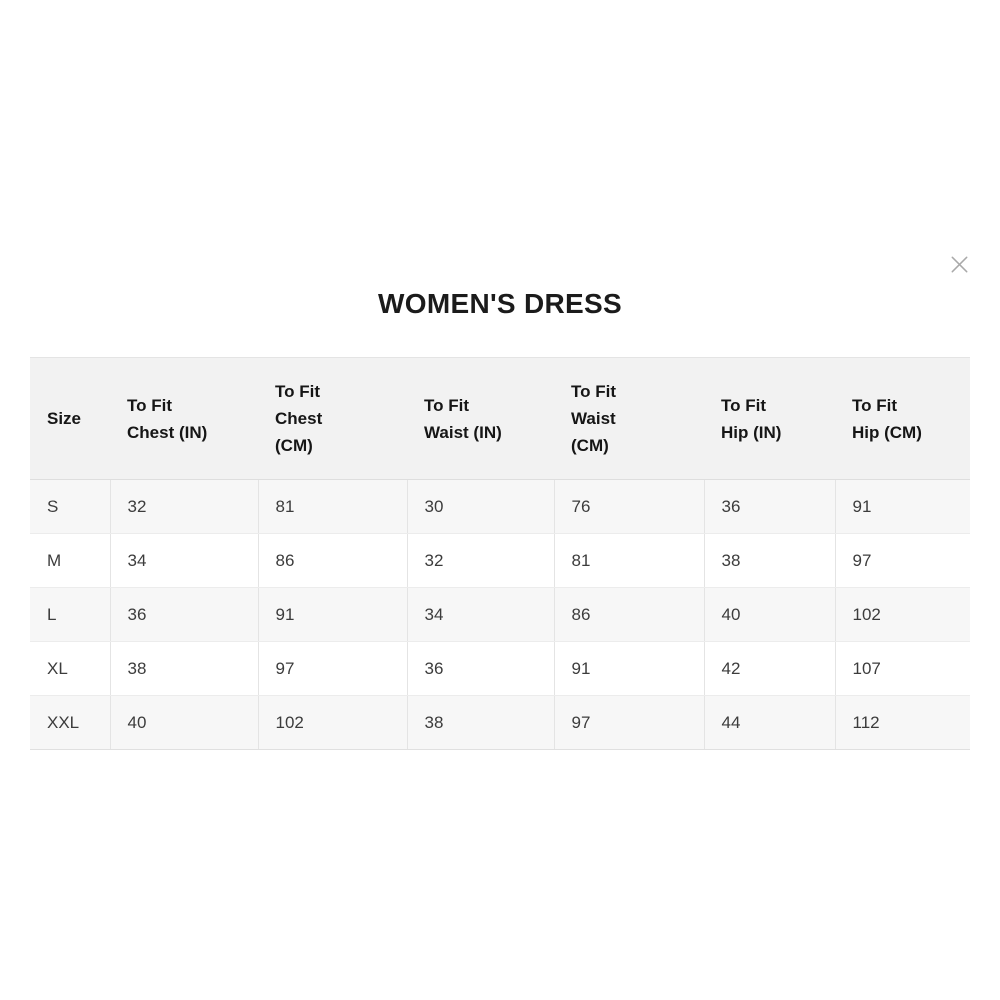 This screenshot has height=1000, width=1000. What do you see at coordinates (70, 722) in the screenshot?
I see `size-cell: XXL` at bounding box center [70, 722].